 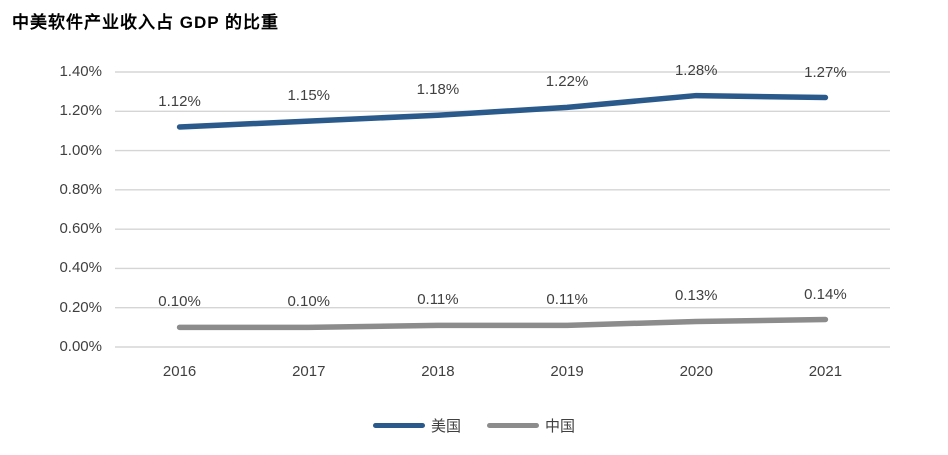 What do you see at coordinates (179, 371) in the screenshot?
I see `x-axis-tick-label: 2016` at bounding box center [179, 371].